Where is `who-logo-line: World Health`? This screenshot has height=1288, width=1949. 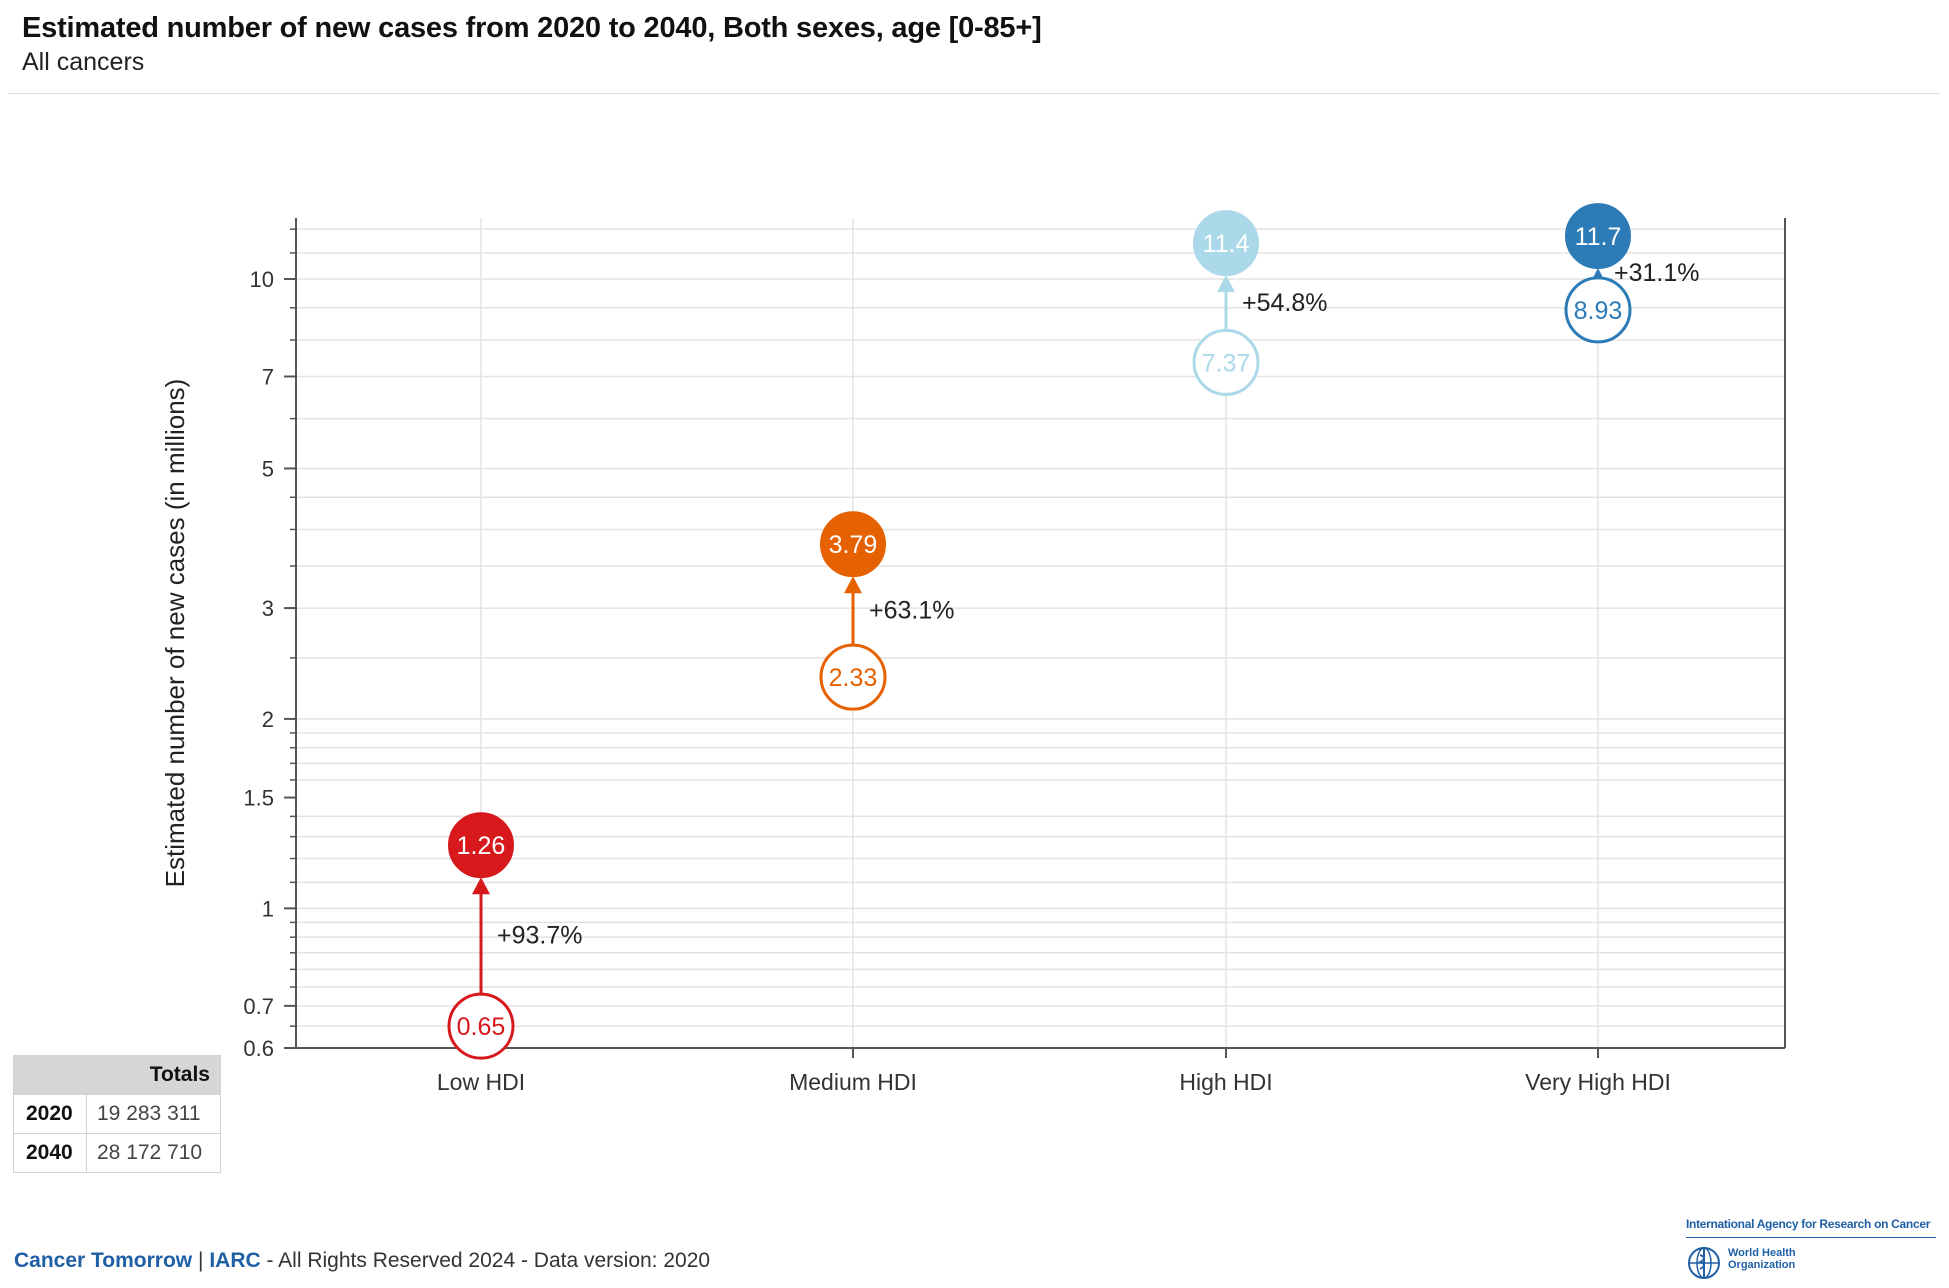 who-logo-line: World Health is located at coordinates (1762, 1253).